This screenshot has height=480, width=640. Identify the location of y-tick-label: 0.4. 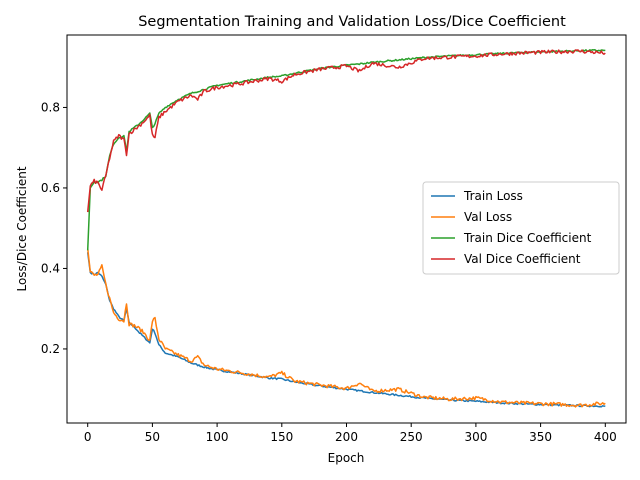
(50, 268).